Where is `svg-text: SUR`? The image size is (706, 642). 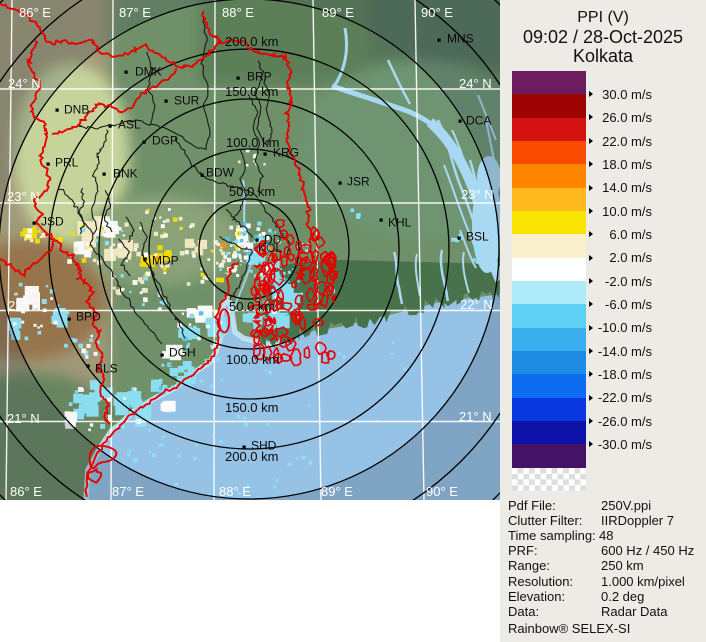 svg-text: SUR is located at coordinates (187, 101).